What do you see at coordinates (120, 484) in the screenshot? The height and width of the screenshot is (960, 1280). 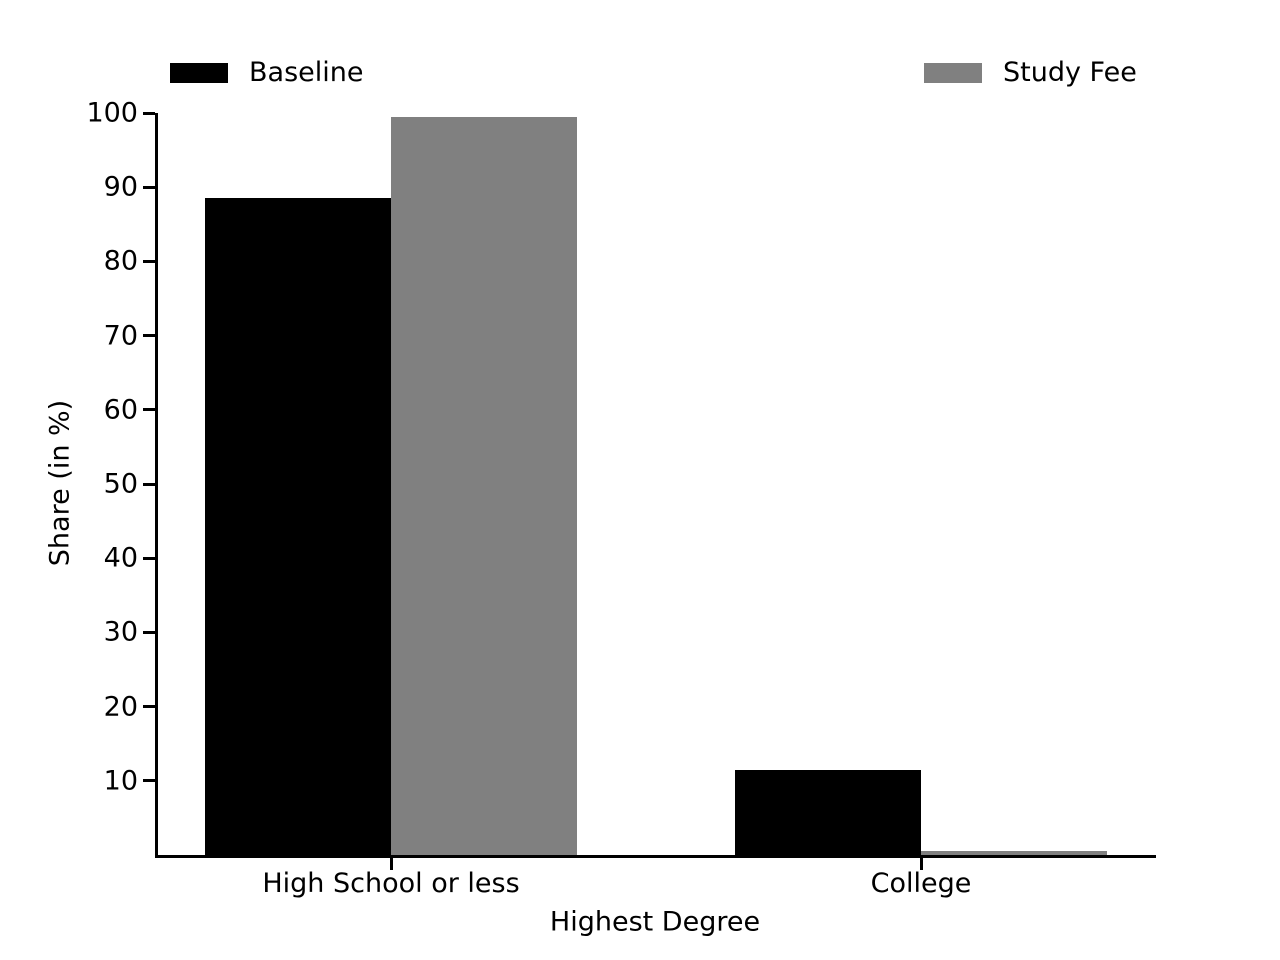 I see `y-tick-label: 50` at bounding box center [120, 484].